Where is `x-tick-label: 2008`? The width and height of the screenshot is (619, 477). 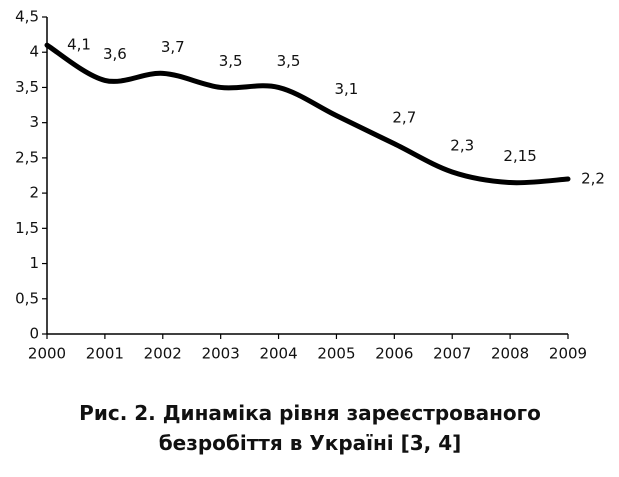
x-tick-label: 2008 is located at coordinates (510, 354).